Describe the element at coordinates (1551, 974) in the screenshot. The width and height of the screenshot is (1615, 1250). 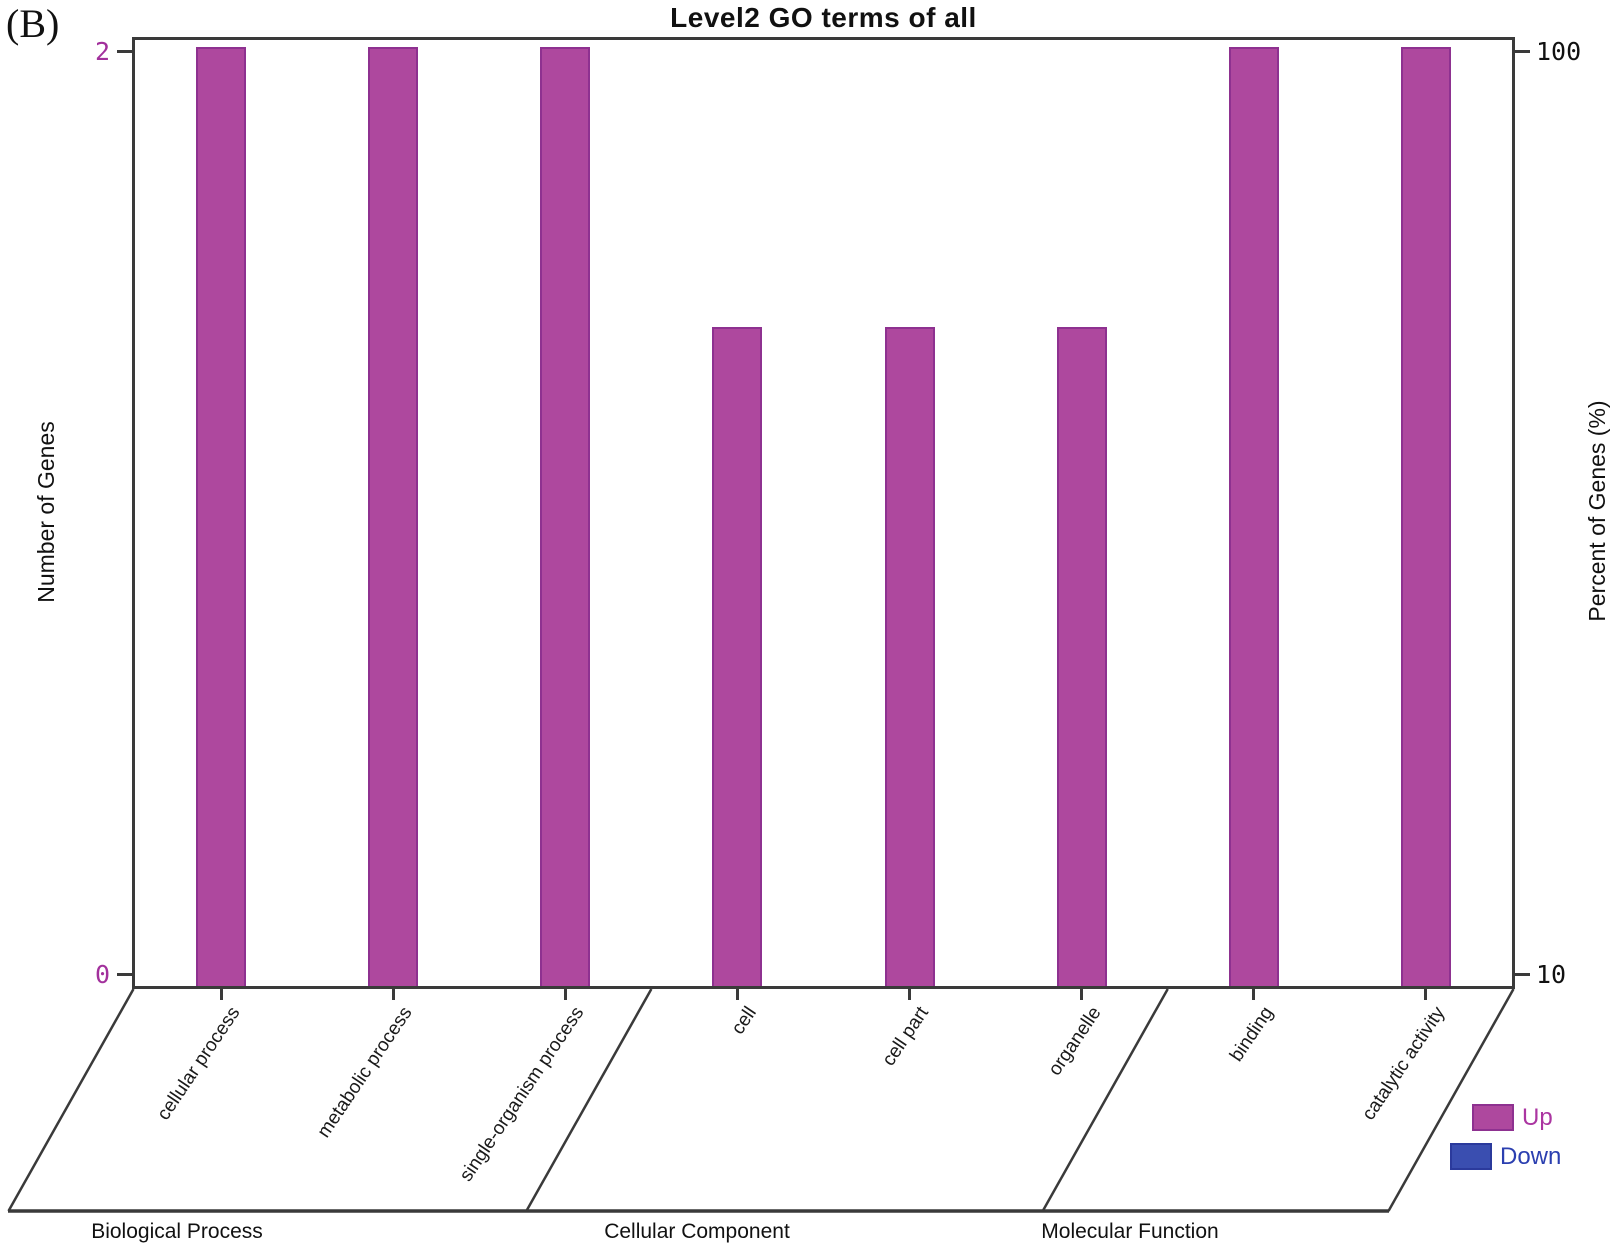
I see `right-tick-label-10: 10` at that location.